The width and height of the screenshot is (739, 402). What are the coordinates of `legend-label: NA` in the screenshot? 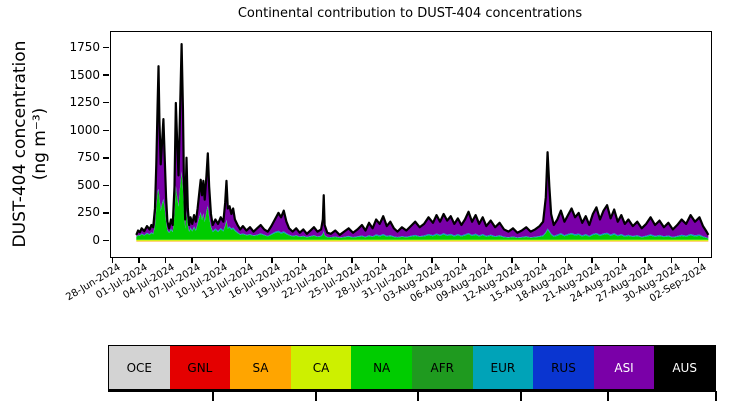 It's located at (382, 367).